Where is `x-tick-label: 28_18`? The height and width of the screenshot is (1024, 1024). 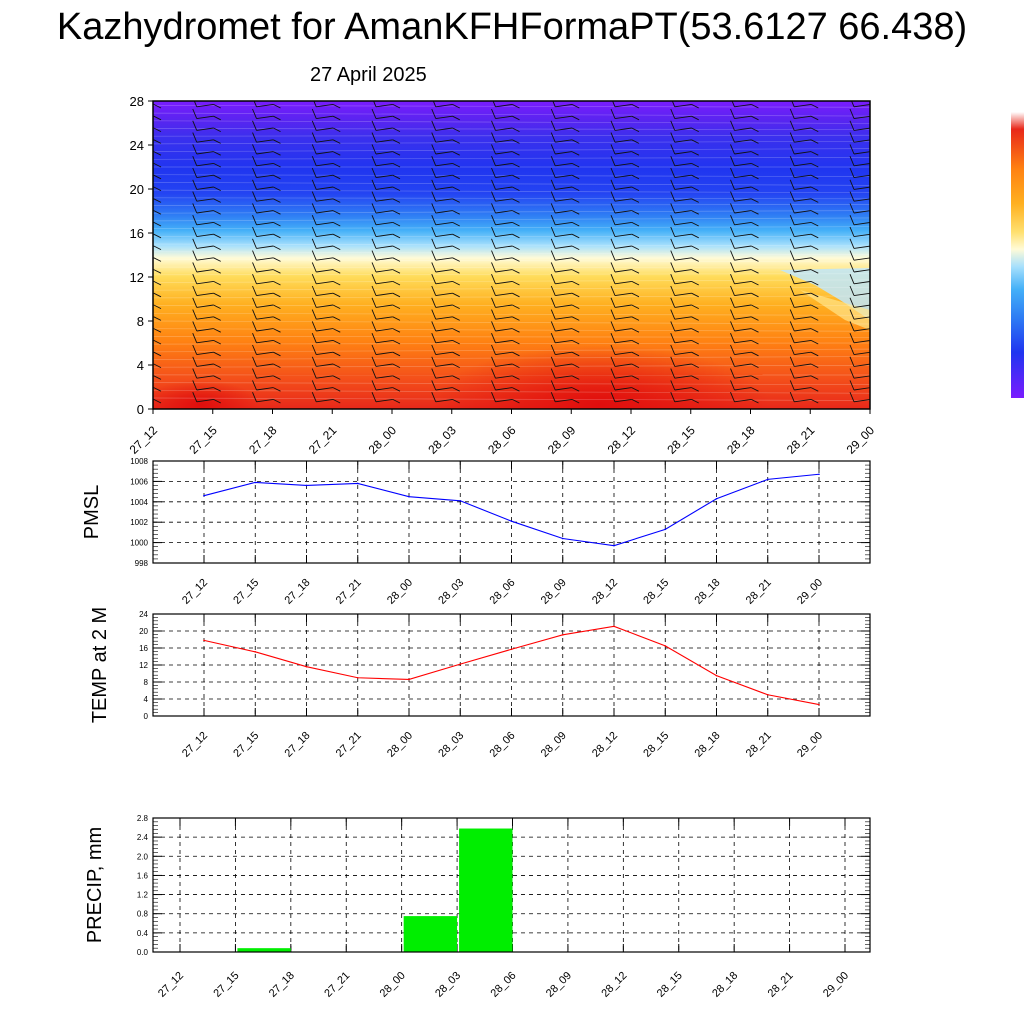 x-tick-label: 28_18 is located at coordinates (708, 592).